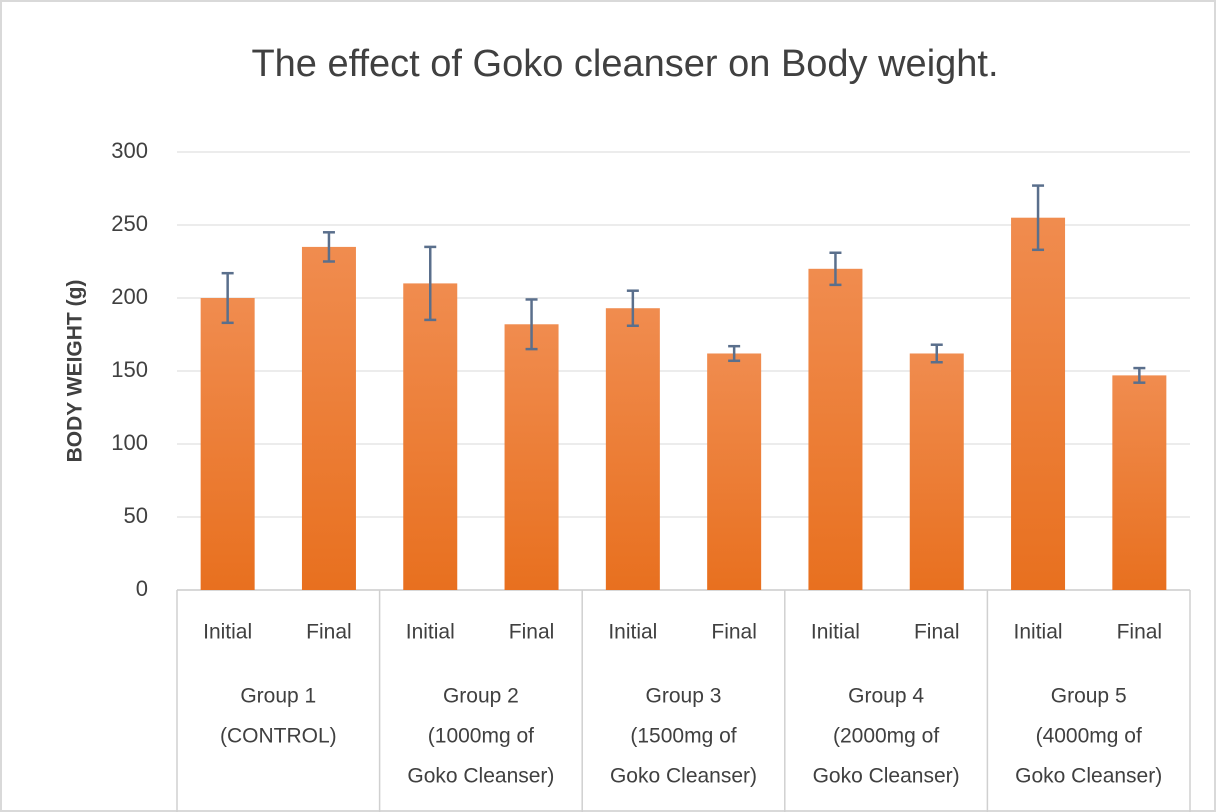  I want to click on y-tick-label: 150, so click(129, 369).